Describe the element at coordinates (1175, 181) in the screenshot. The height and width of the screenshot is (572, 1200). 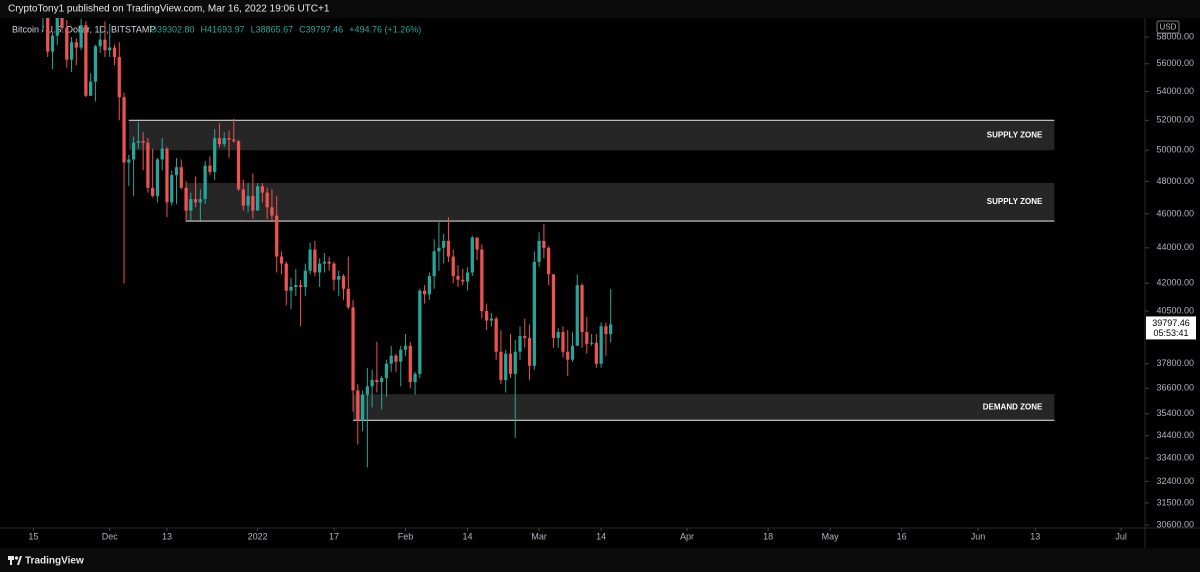
I see `y-tick-label: 48000.00` at that location.